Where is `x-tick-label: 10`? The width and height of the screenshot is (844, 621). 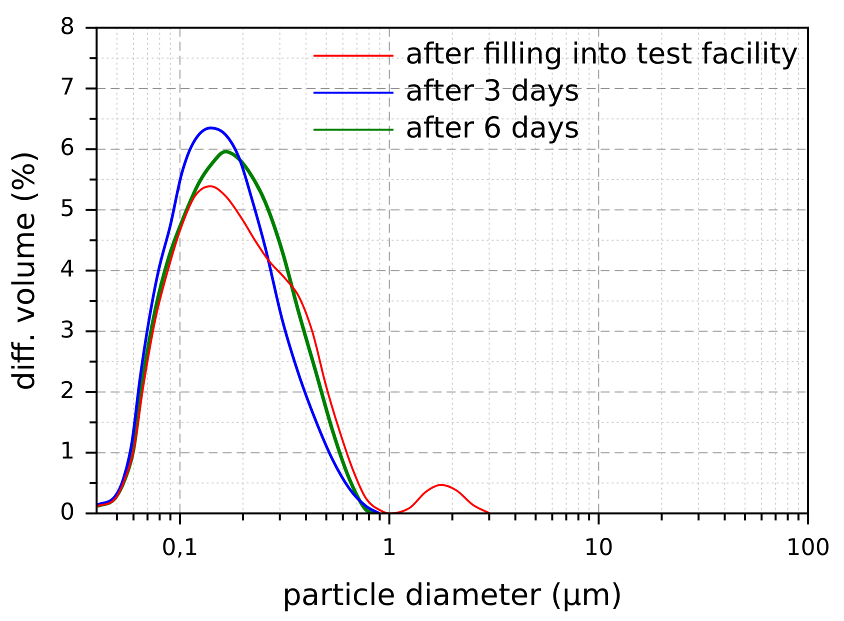
x-tick-label: 10 is located at coordinates (599, 548).